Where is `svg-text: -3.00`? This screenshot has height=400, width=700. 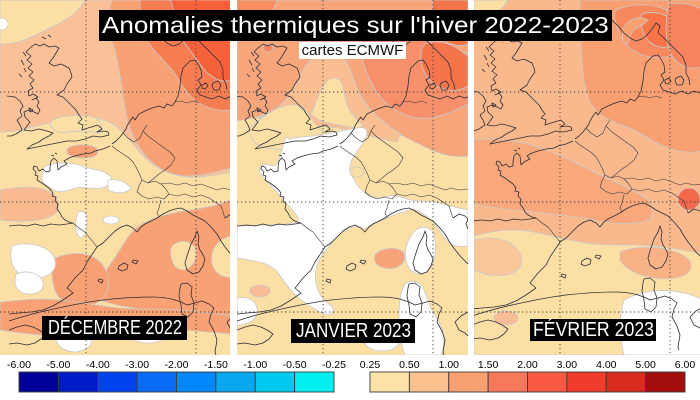
svg-text: -3.00 is located at coordinates (137, 365).